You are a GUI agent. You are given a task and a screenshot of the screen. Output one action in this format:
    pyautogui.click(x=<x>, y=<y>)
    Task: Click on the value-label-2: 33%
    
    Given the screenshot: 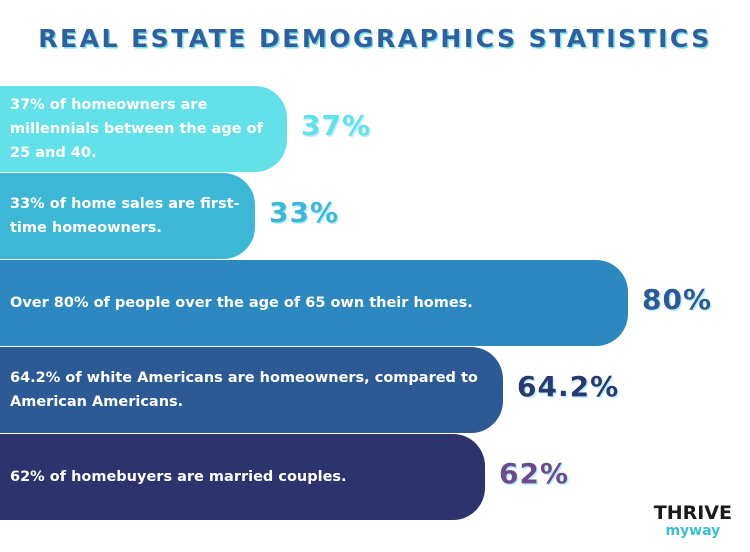 What is the action you would take?
    pyautogui.click(x=304, y=212)
    